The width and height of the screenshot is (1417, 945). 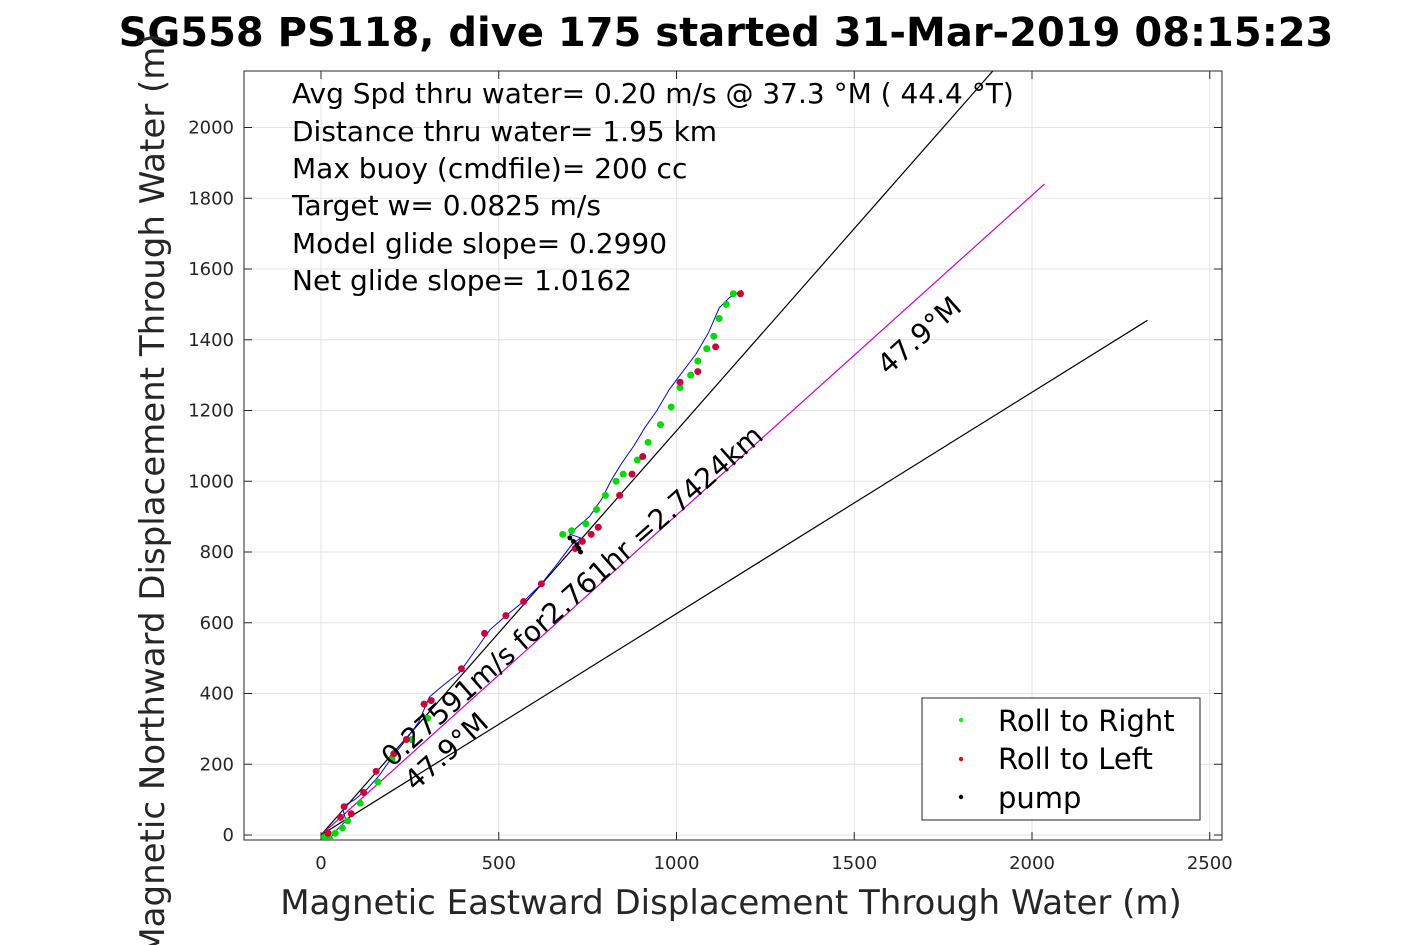 What do you see at coordinates (217, 552) in the screenshot?
I see `y-tick-label: 800` at bounding box center [217, 552].